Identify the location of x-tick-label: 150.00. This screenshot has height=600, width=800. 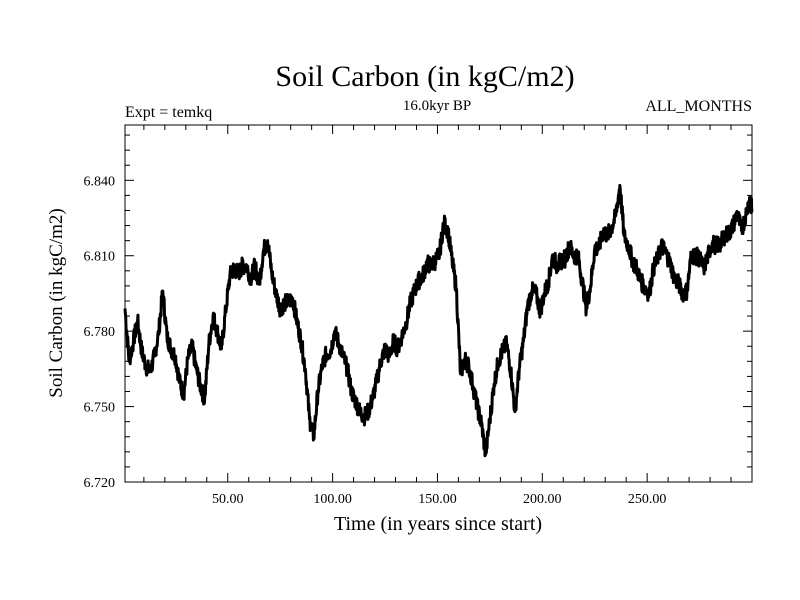
(437, 499).